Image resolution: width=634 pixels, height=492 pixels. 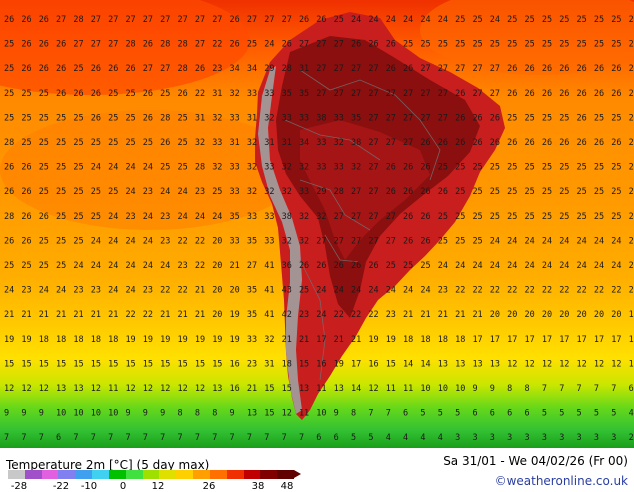 I want to click on temperature-value: 5, so click(x=561, y=414).